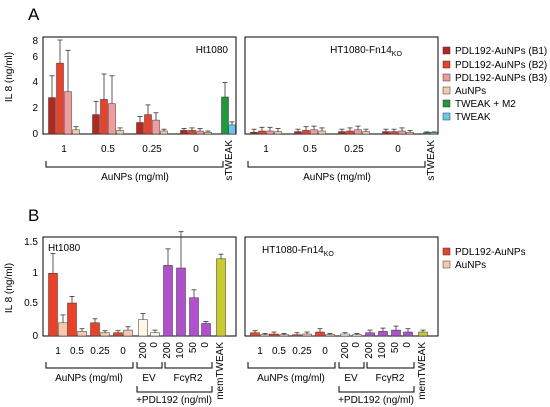 The image size is (550, 407). I want to click on x-tick-label: 0.25, so click(302, 351).